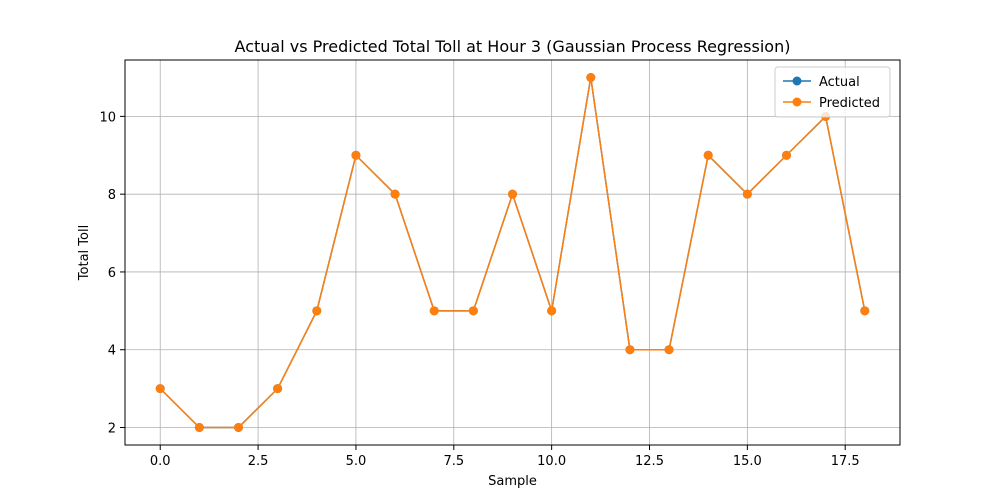  I want to click on legend: Actual Predicted, so click(832, 92).